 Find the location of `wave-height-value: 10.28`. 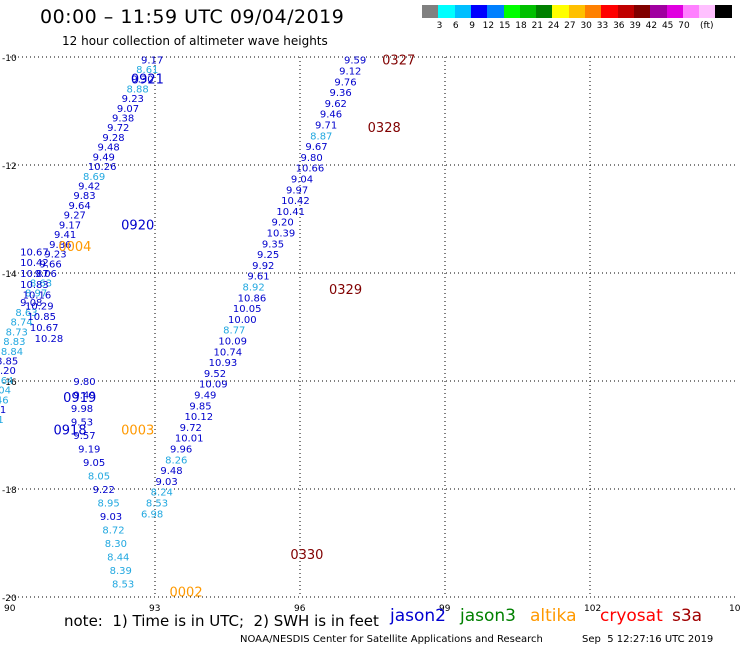

wave-height-value: 10.28 is located at coordinates (49, 339).